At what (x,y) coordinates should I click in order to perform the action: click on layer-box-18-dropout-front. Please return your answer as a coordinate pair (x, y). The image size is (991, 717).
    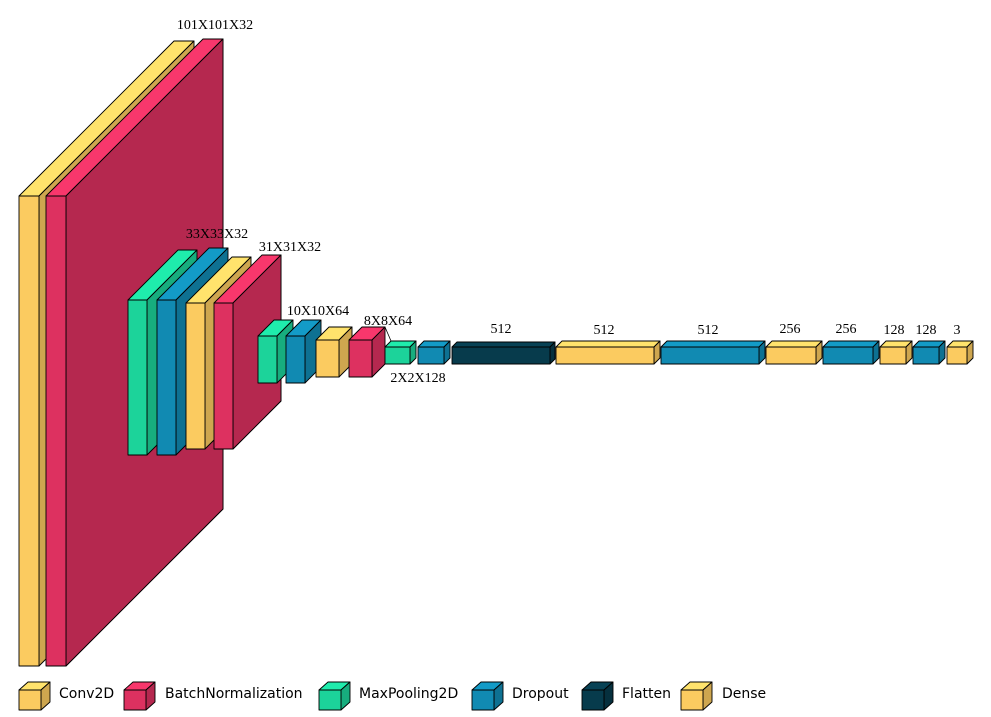
    Looking at the image, I should click on (926, 355).